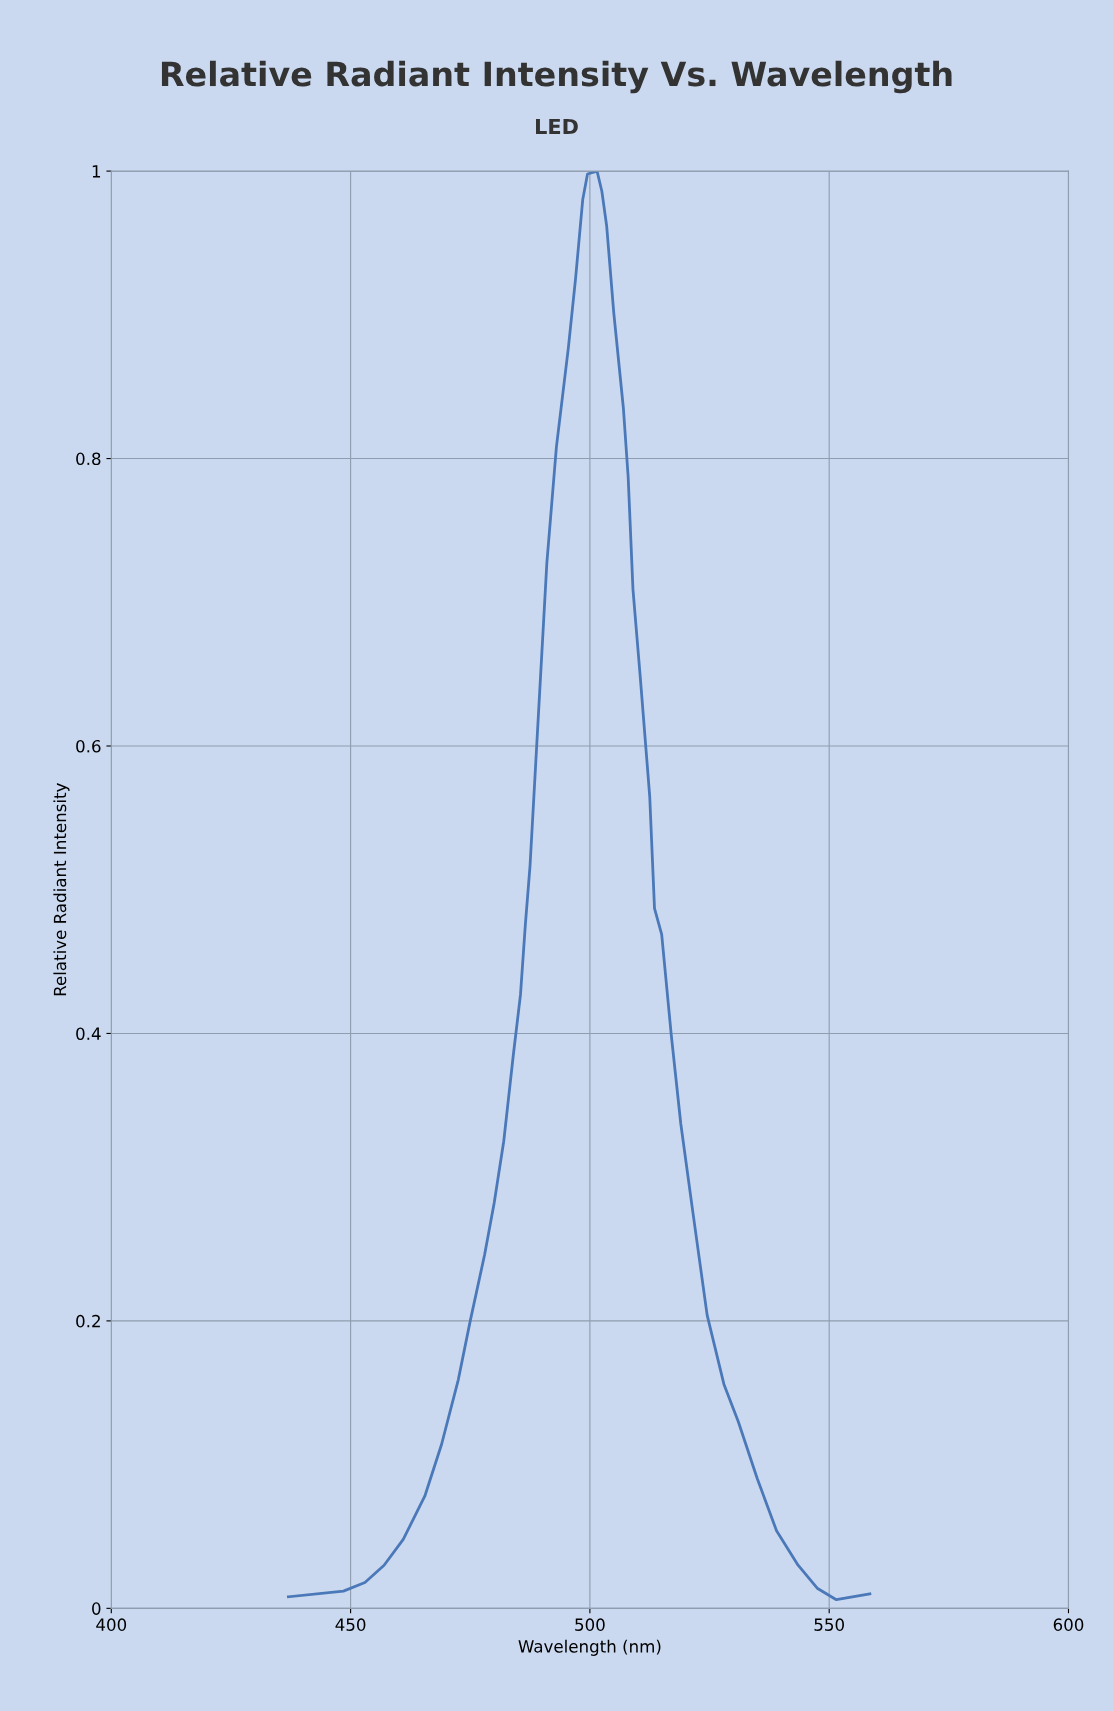 Image resolution: width=1113 pixels, height=1711 pixels. What do you see at coordinates (589, 1647) in the screenshot?
I see `x-axis-title: Wavelength (nm)` at bounding box center [589, 1647].